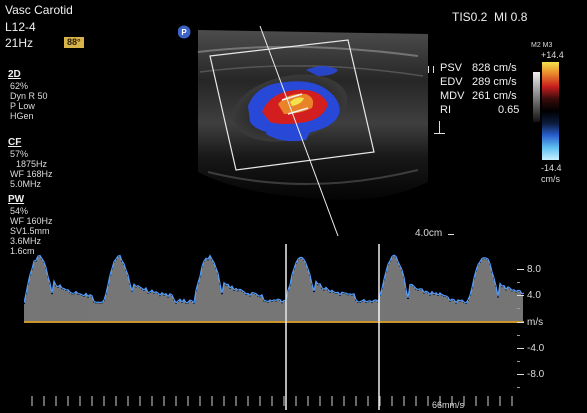 Image resolution: width=587 pixels, height=413 pixels. What do you see at coordinates (534, 295) in the screenshot?
I see `scale-label-4: 4.0` at bounding box center [534, 295].